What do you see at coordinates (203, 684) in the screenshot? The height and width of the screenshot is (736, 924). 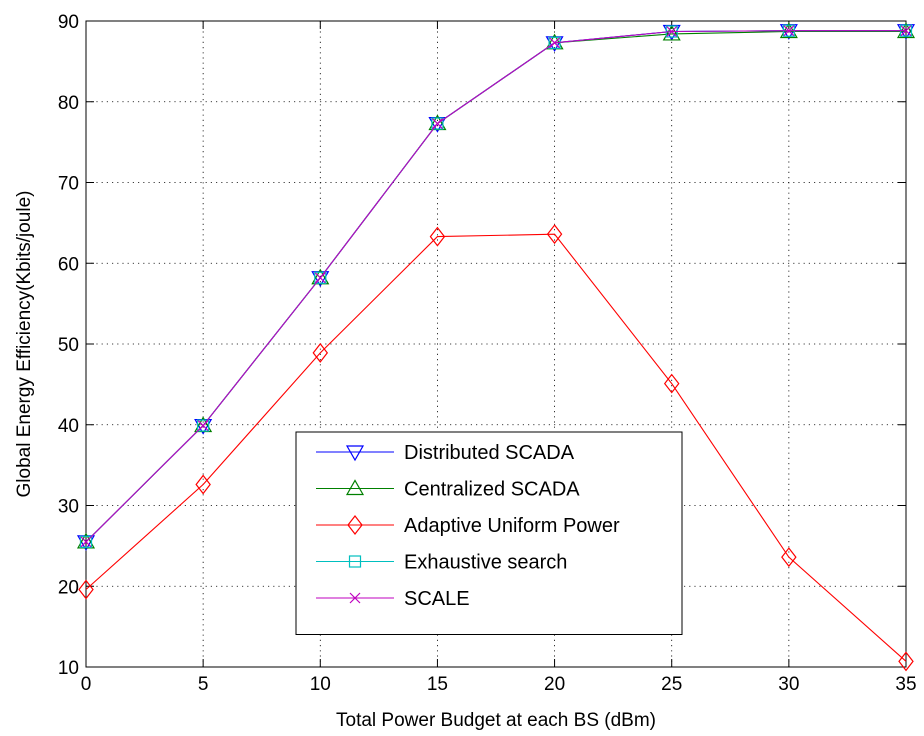 I see `x-tick-label: 5` at bounding box center [203, 684].